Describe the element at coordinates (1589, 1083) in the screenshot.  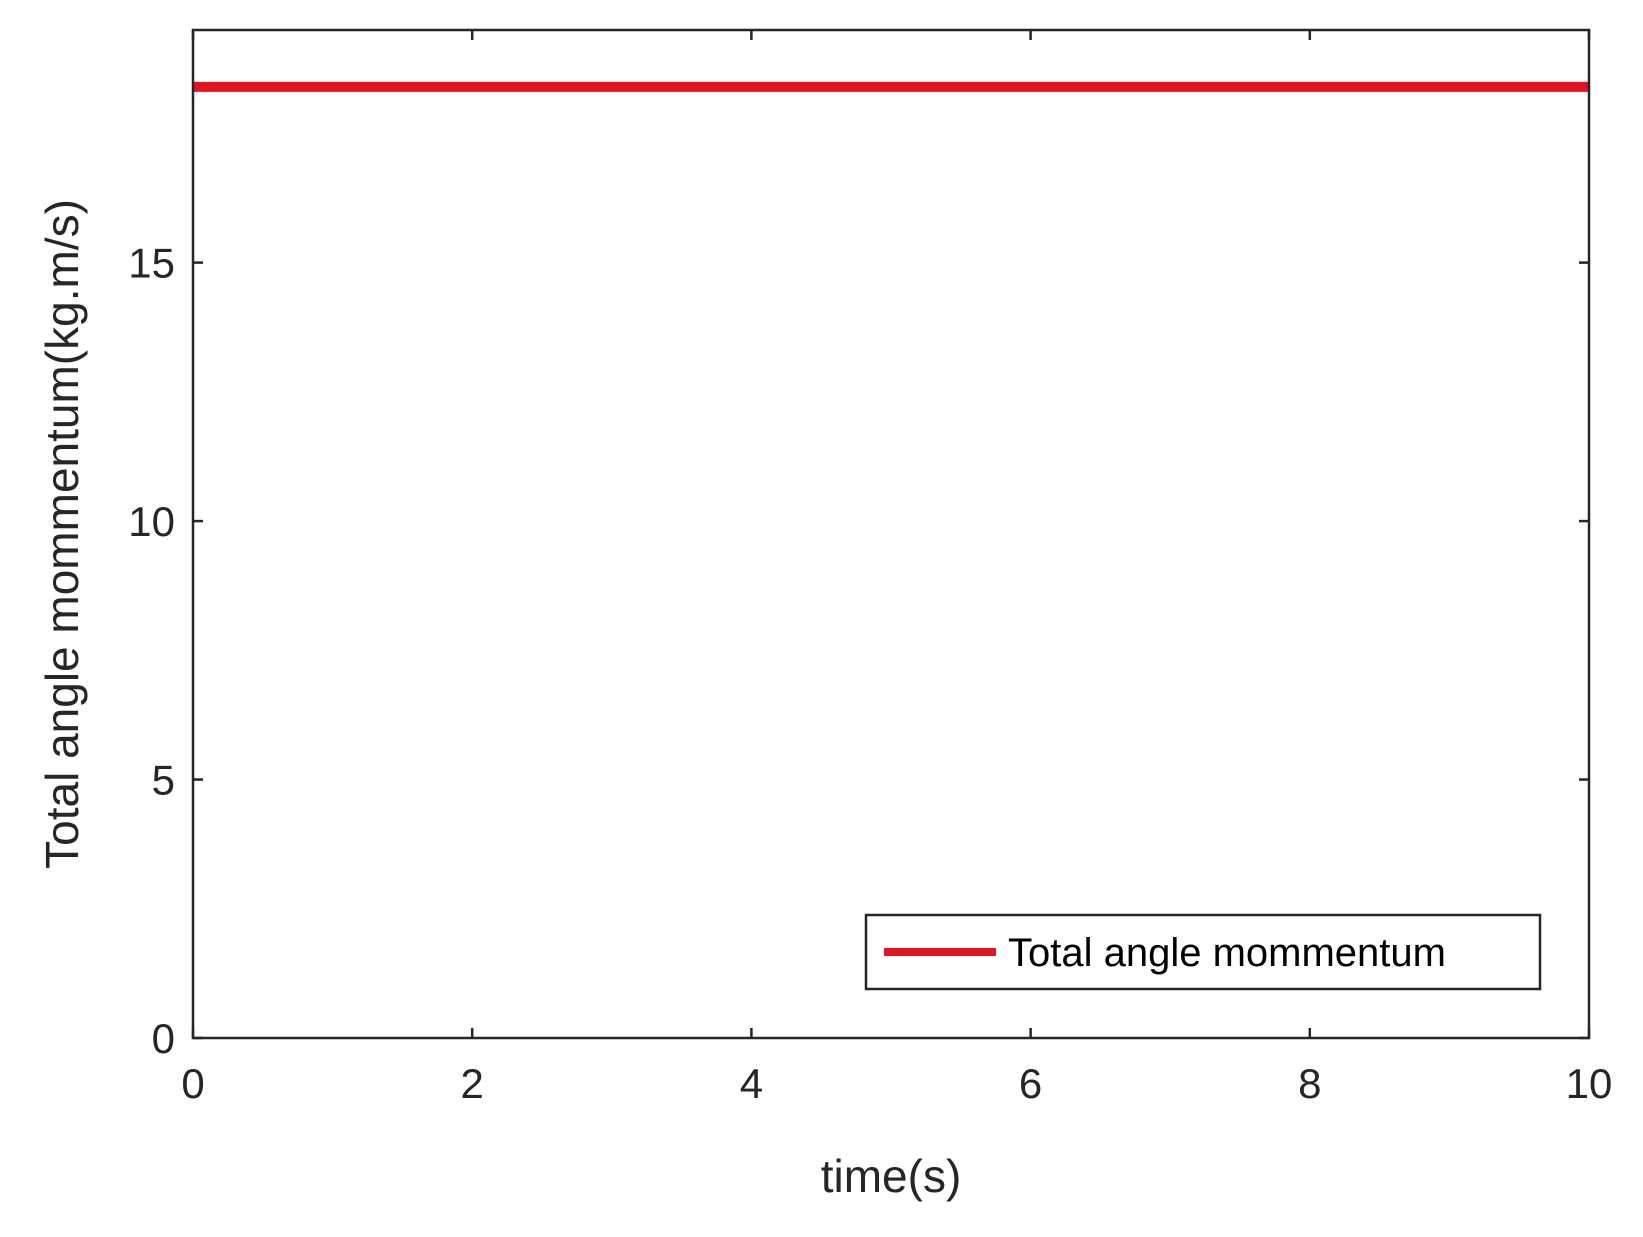
I see `x-tick-label: 10` at that location.